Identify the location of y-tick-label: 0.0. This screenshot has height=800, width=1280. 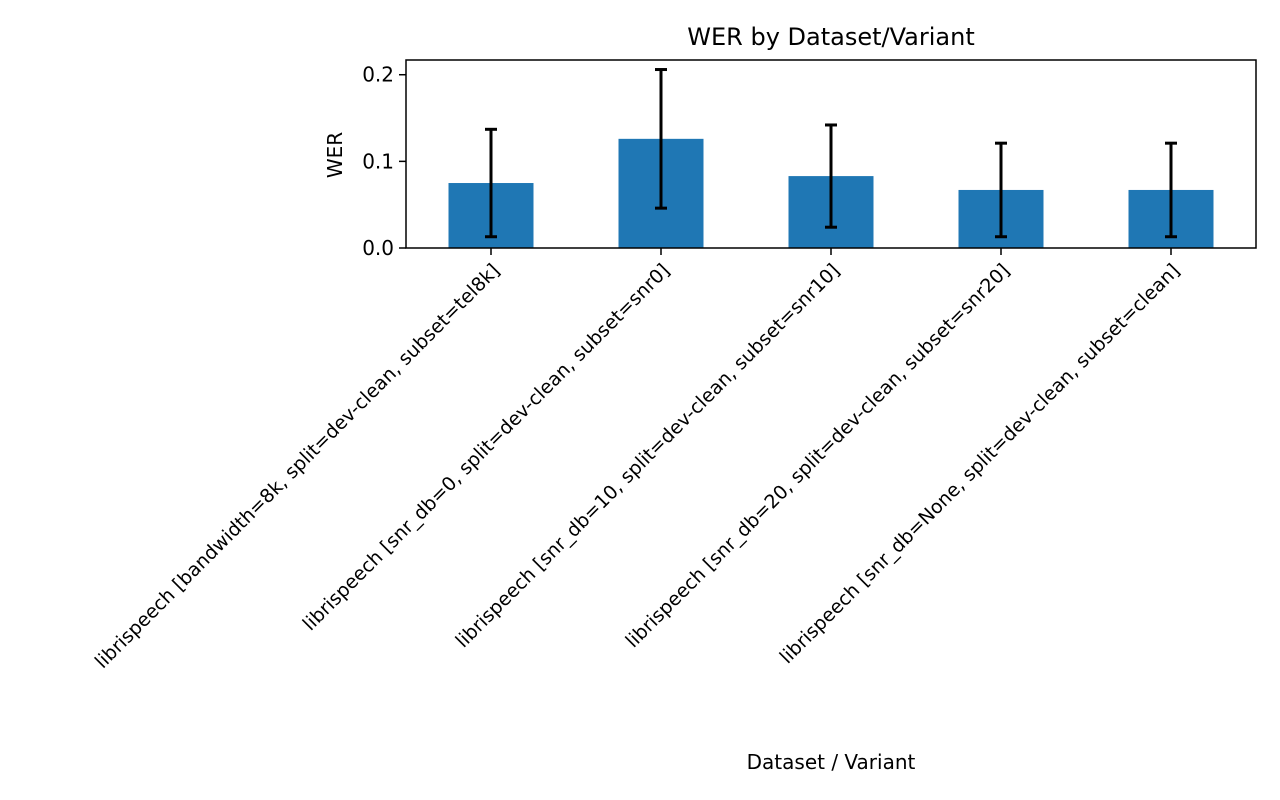
(378, 248).